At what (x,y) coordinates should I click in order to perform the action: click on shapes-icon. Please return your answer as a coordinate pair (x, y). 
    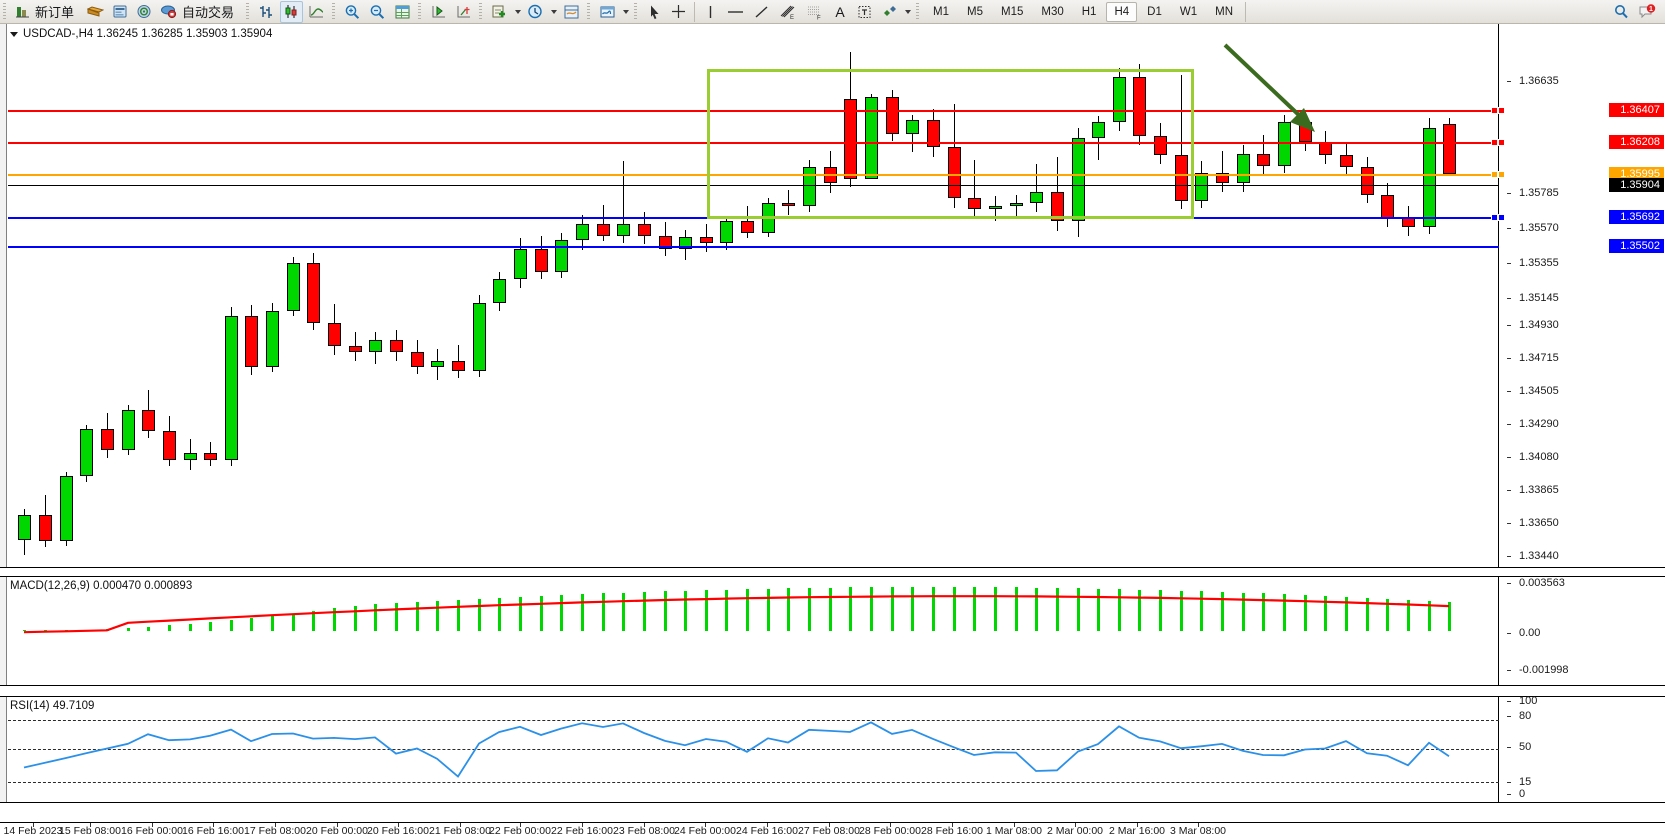
    Looking at the image, I should click on (890, 10).